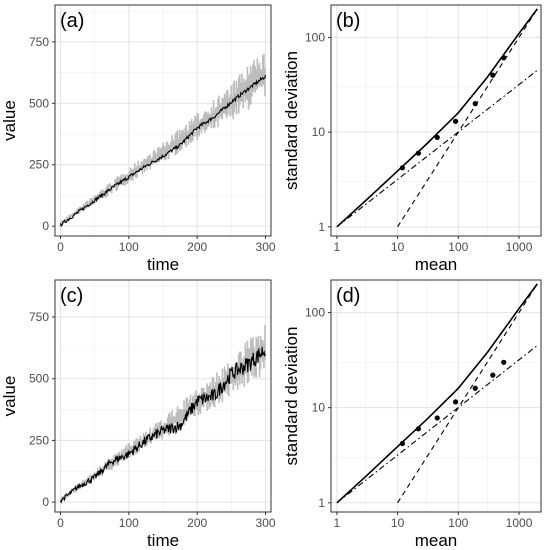  What do you see at coordinates (71, 296) in the screenshot?
I see `panel-label: (c)` at bounding box center [71, 296].